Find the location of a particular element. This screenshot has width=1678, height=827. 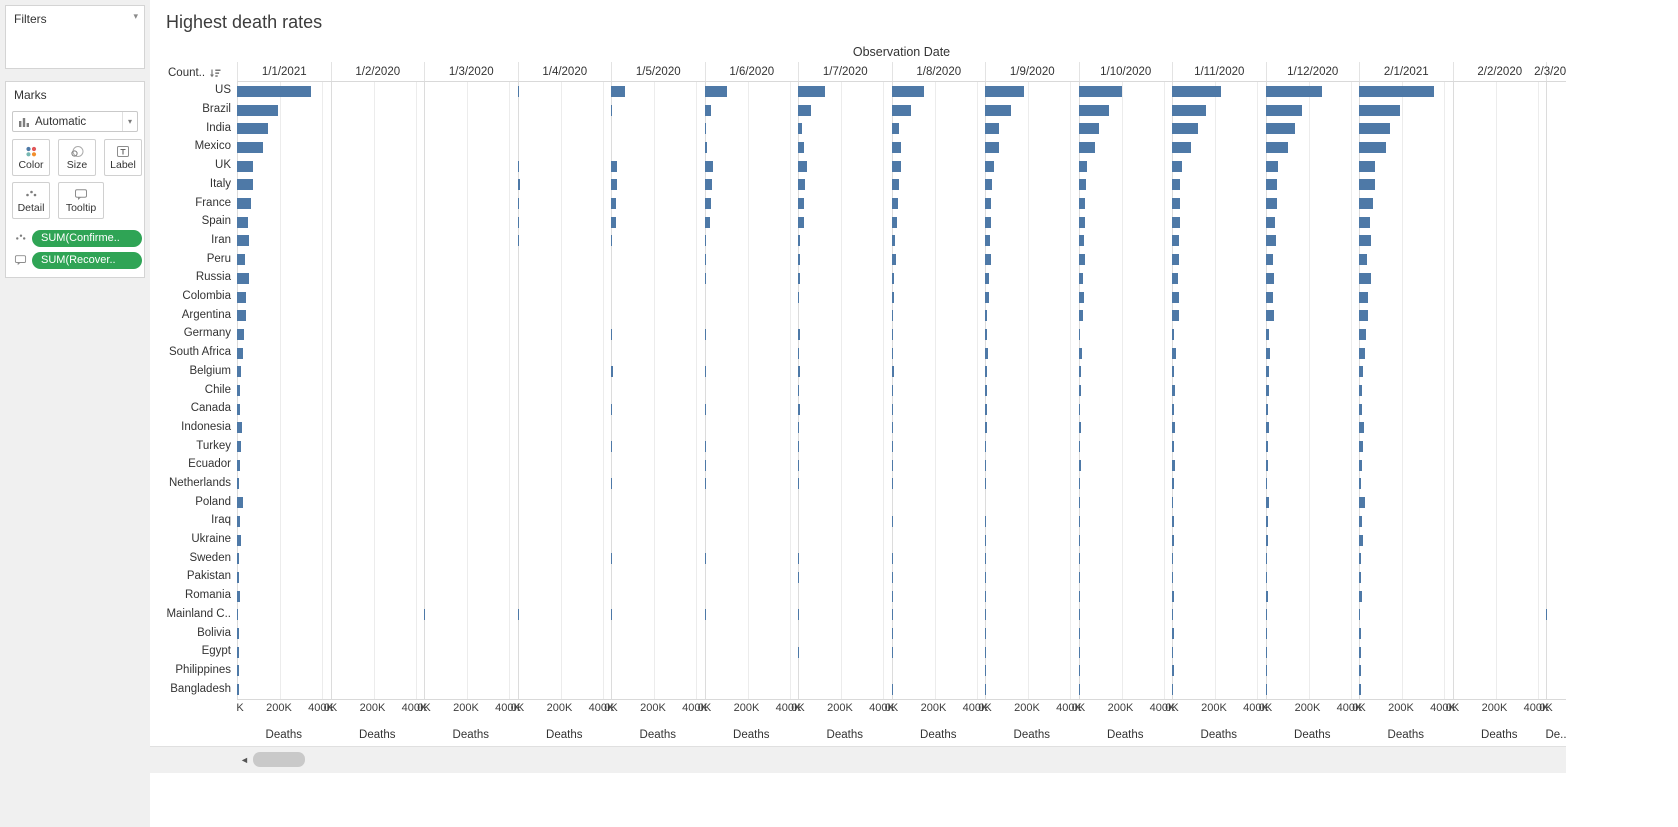

date-header: 1/3/2020 is located at coordinates (471, 72).